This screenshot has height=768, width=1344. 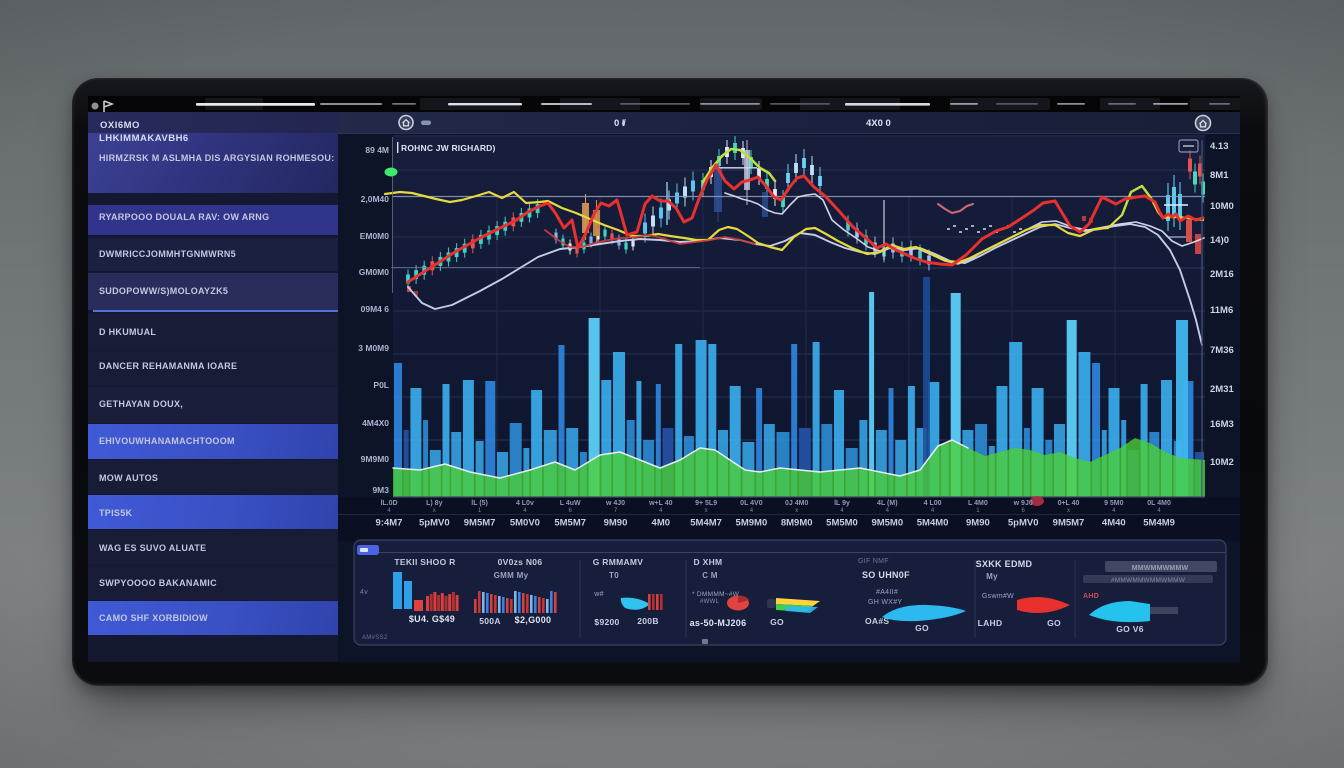 What do you see at coordinates (364, 592) in the screenshot?
I see `svg-text: 4v` at bounding box center [364, 592].